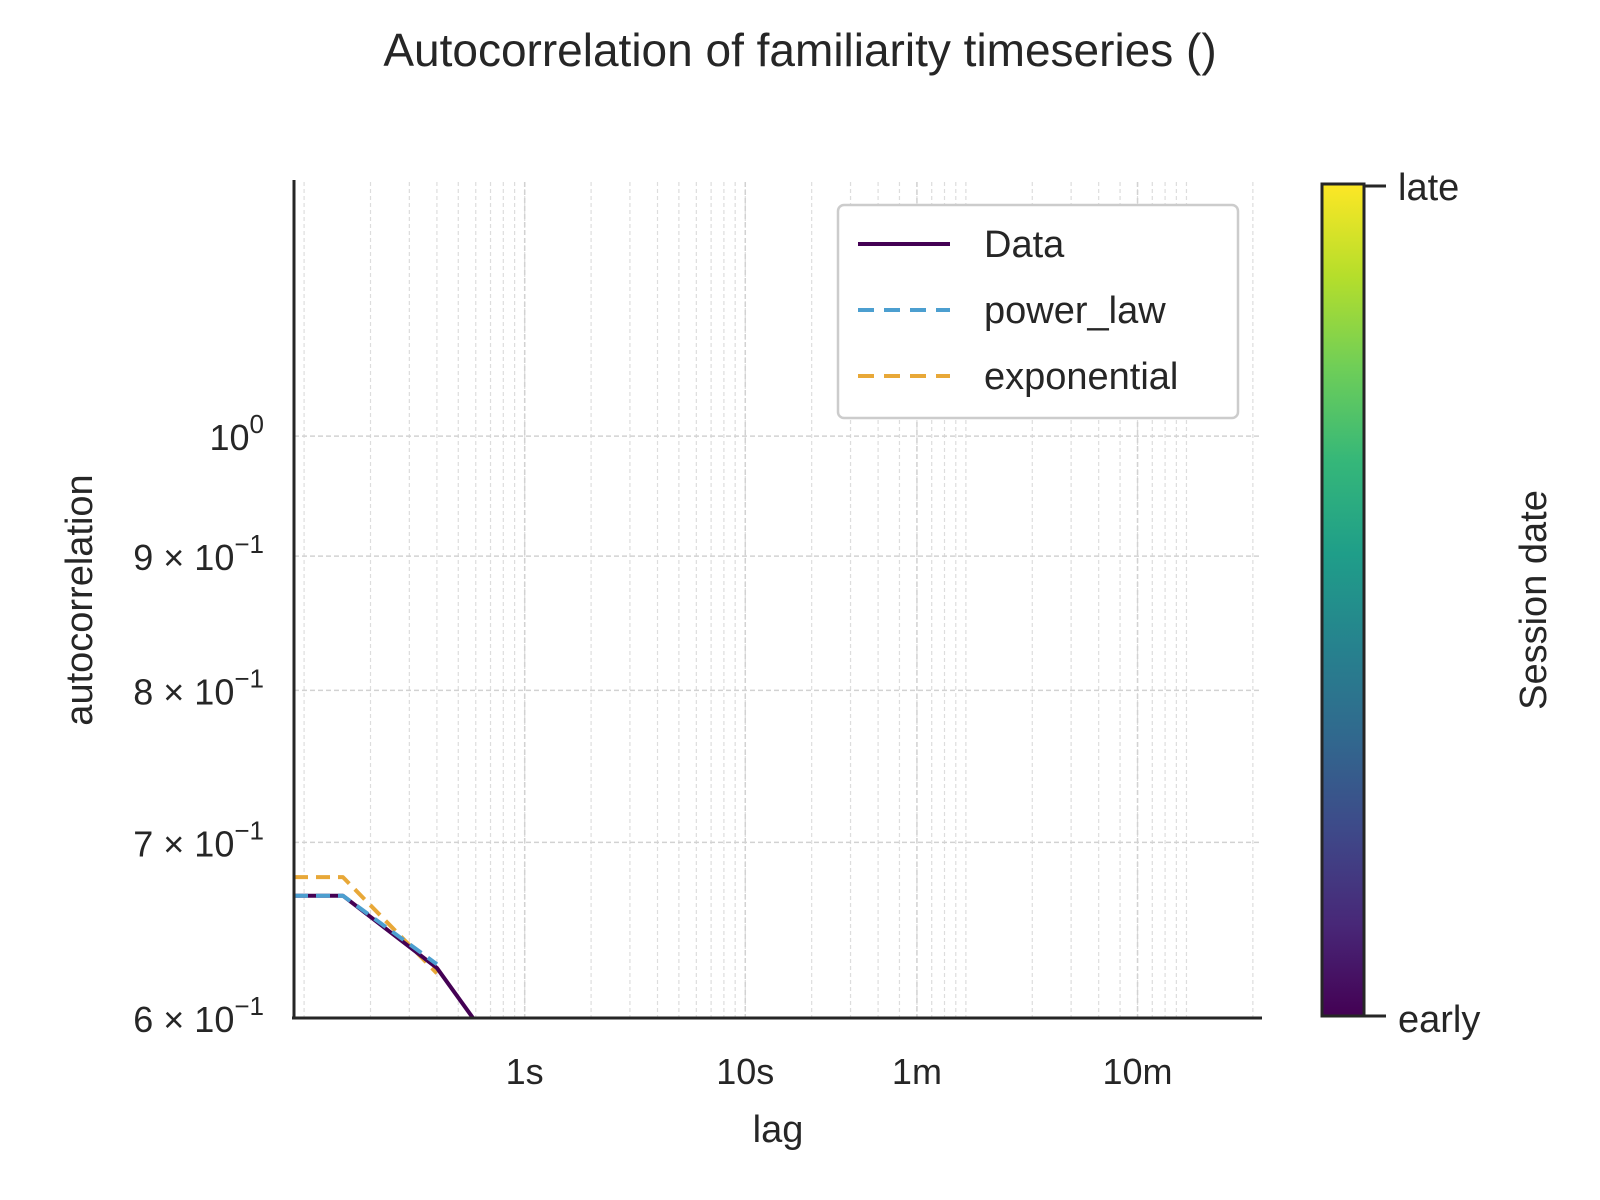 This screenshot has width=1600, height=1200. What do you see at coordinates (1439, 1020) in the screenshot?
I see `colorbar-bottom-label: early` at bounding box center [1439, 1020].